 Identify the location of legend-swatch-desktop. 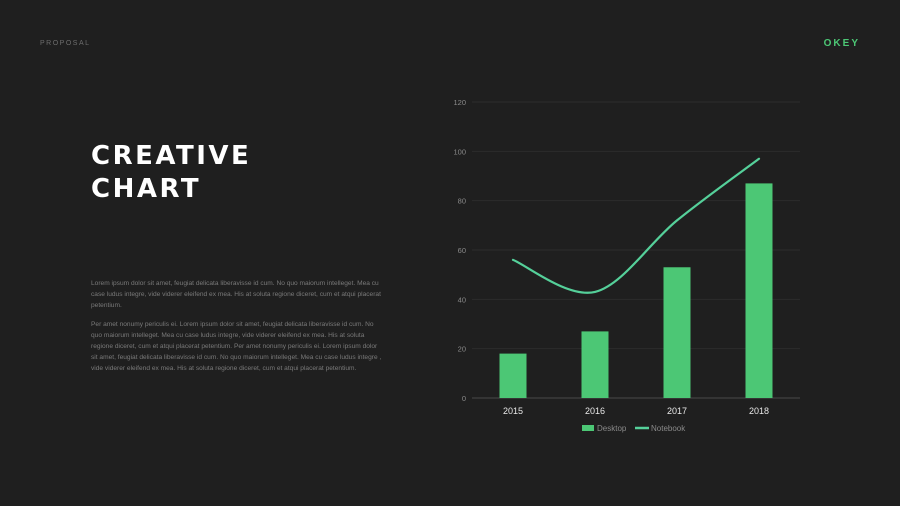
(588, 428).